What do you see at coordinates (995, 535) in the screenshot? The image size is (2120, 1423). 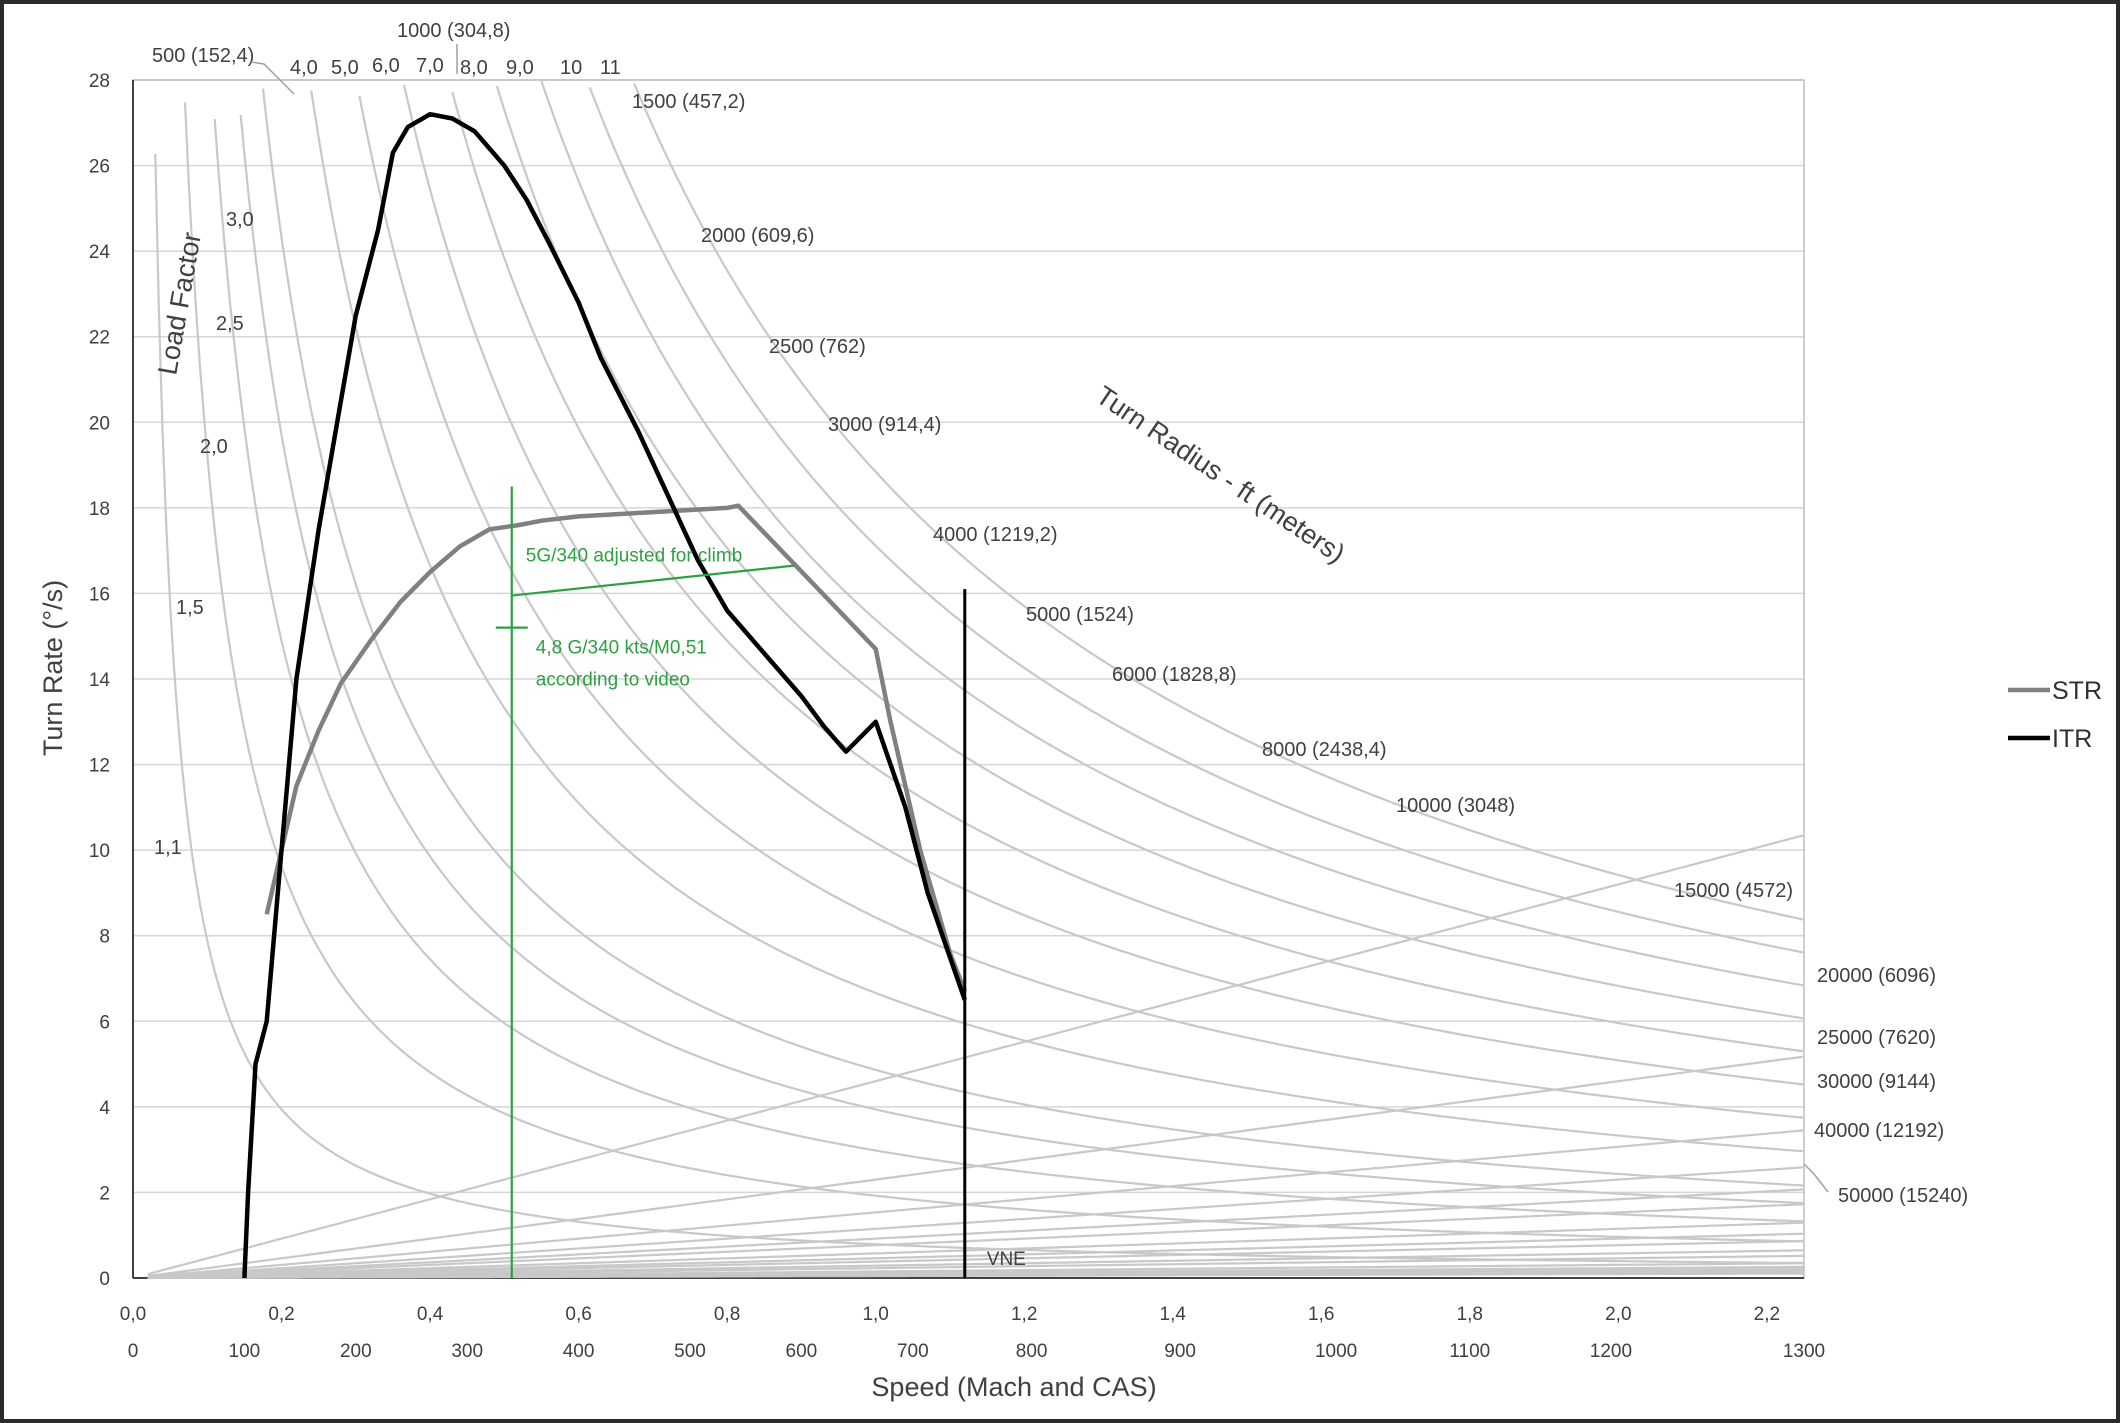 I see `turn-radius-label: 4000 (1219,2)` at bounding box center [995, 535].